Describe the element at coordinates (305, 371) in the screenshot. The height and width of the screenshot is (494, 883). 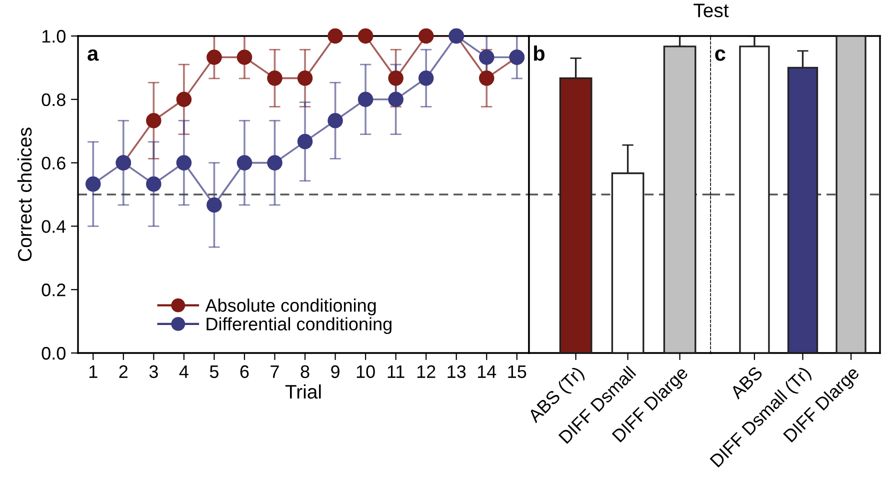
I see `x-tick-label: 8` at that location.